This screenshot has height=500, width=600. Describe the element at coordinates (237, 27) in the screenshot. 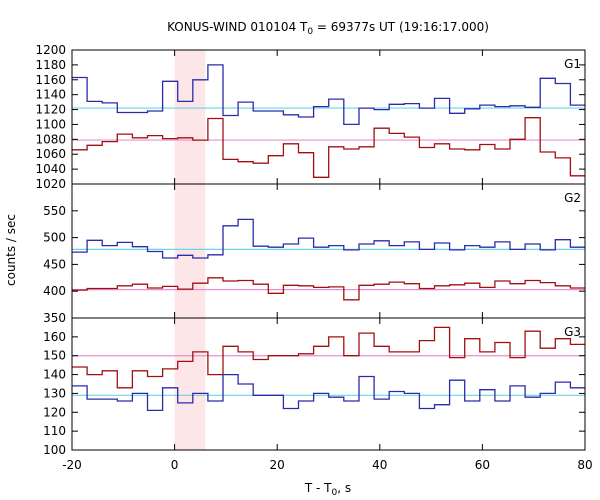

I see `chart-title-main: KONUS-WIND 010104 T` at that location.